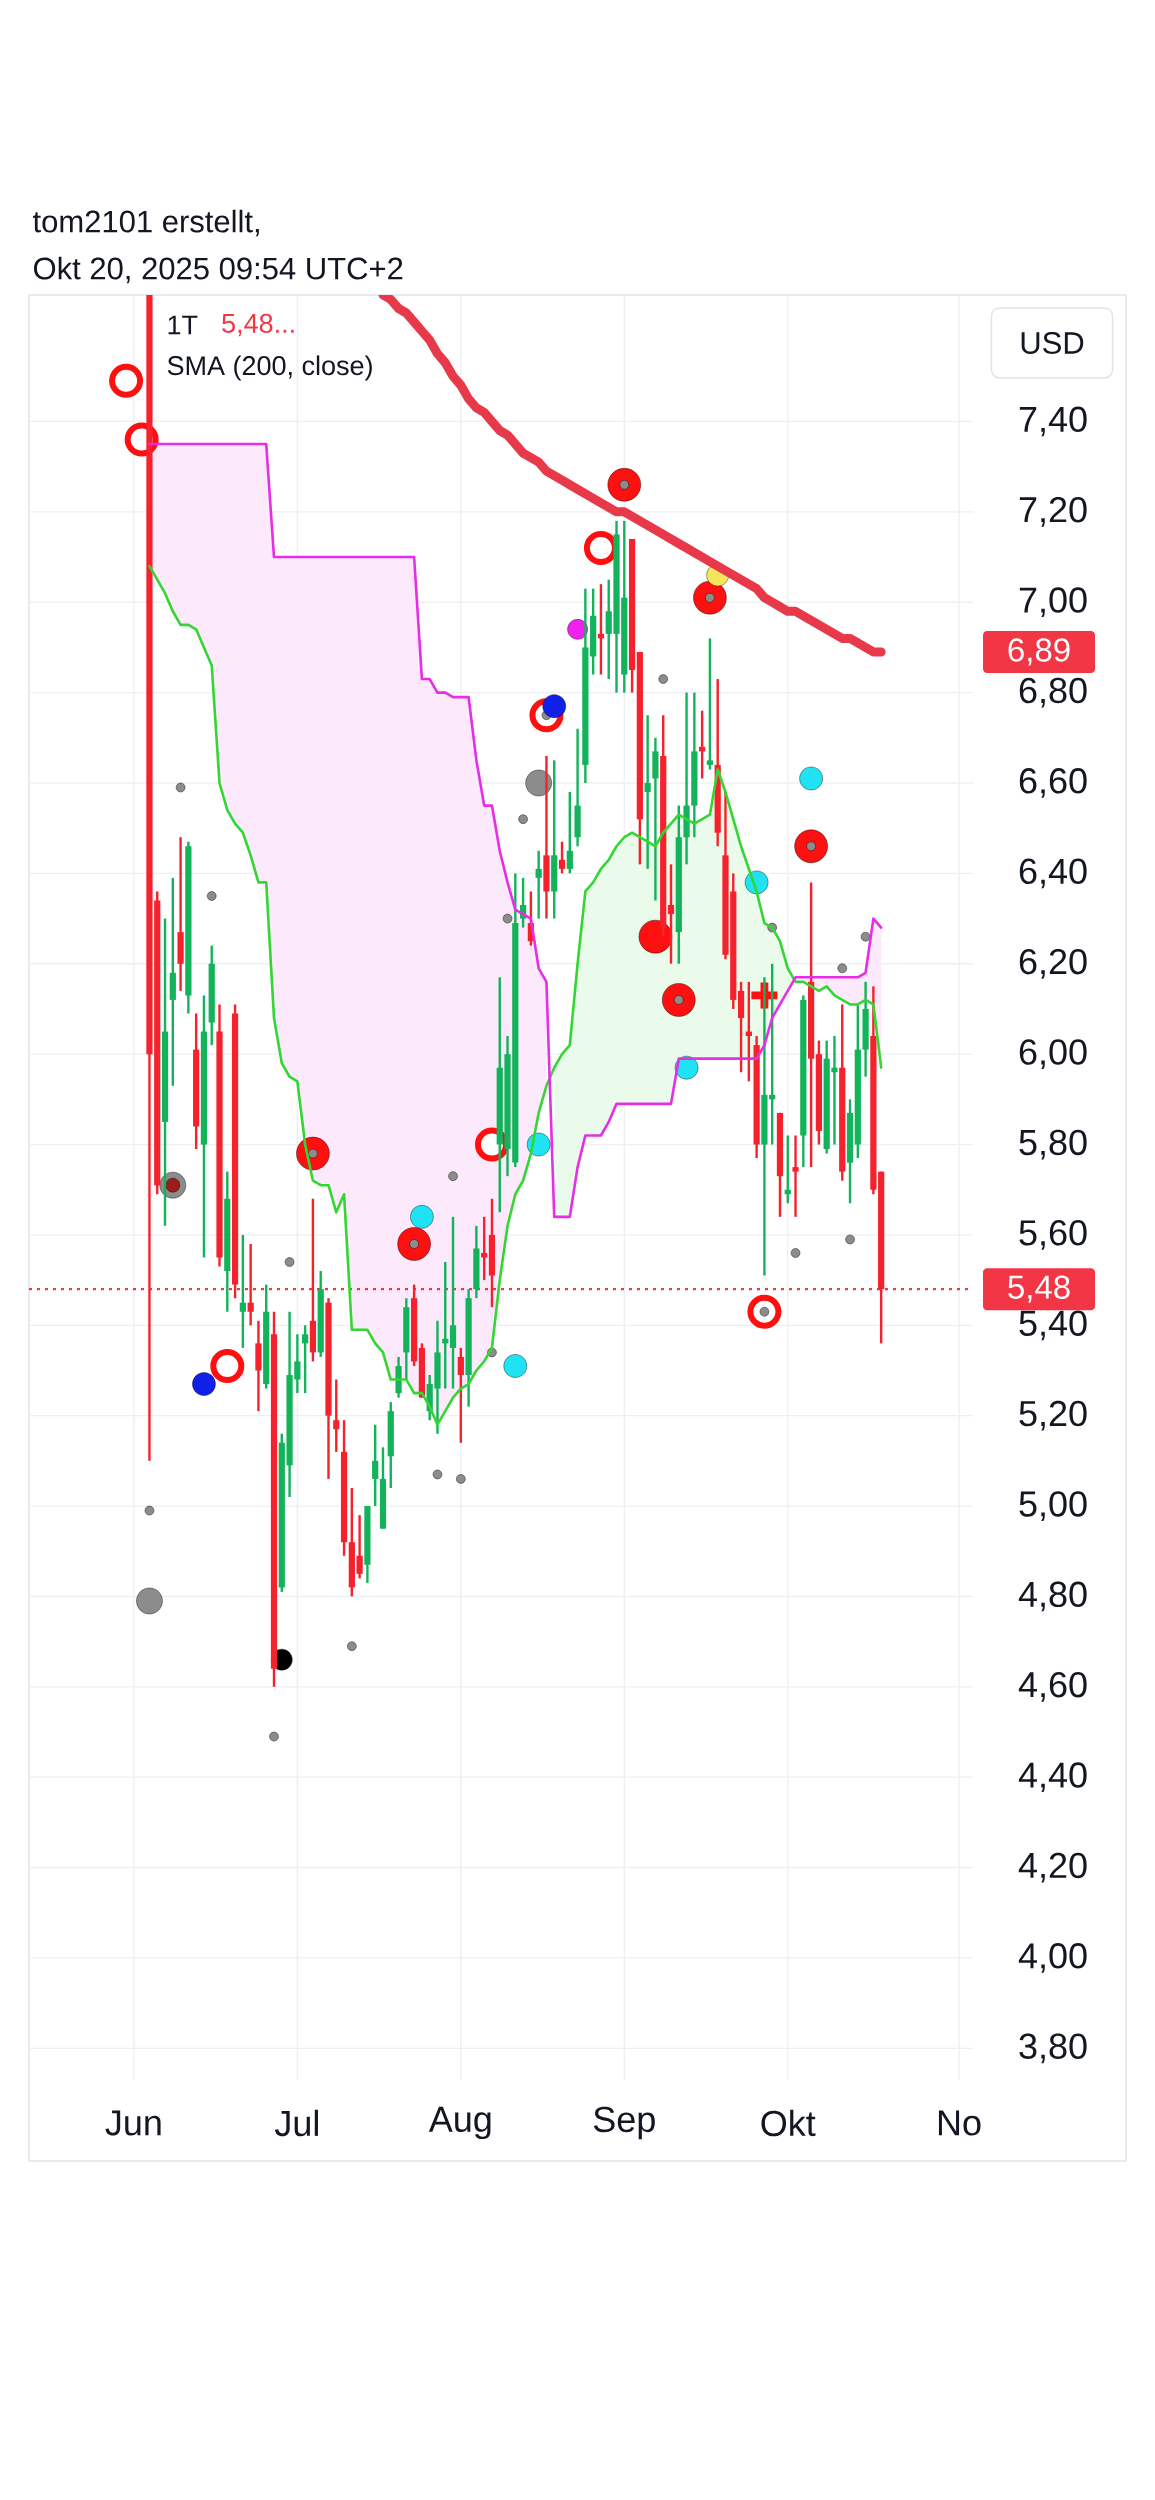 The image size is (1155, 2500). What do you see at coordinates (1052, 1596) in the screenshot?
I see `y-tick-label: 4,80` at bounding box center [1052, 1596].